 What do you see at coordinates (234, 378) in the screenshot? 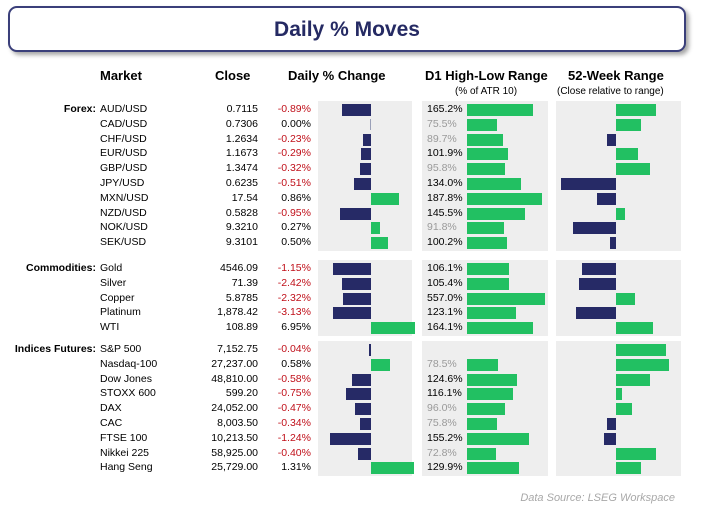
I see `close-value: 48,810.00` at bounding box center [234, 378].